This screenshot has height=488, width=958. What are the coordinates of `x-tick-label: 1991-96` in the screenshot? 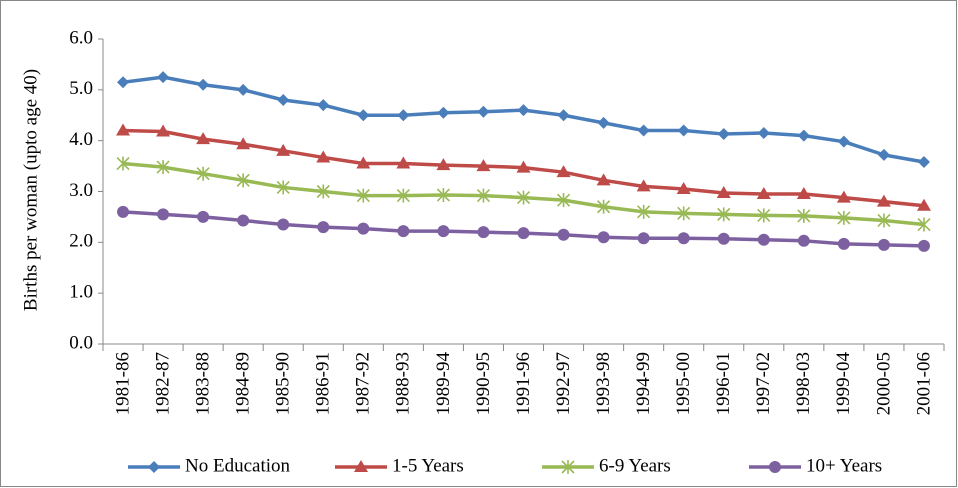 It's located at (523, 383).